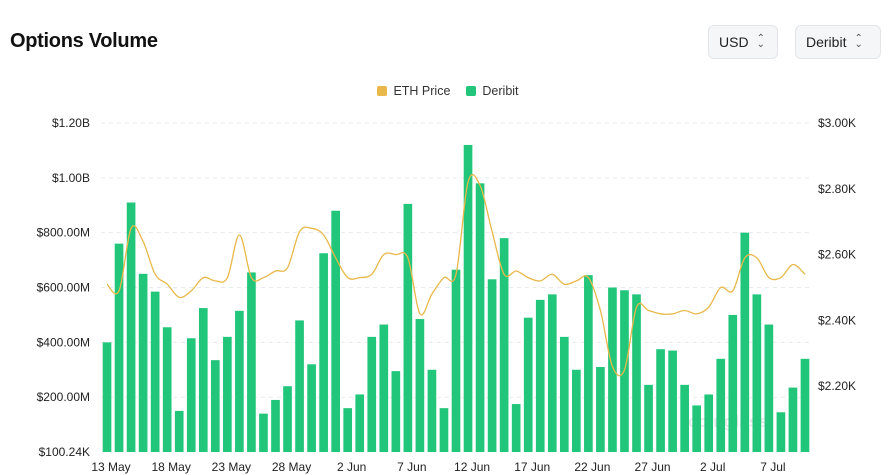 This screenshot has height=475, width=896. What do you see at coordinates (734, 42) in the screenshot?
I see `currency-select-value: USD` at bounding box center [734, 42].